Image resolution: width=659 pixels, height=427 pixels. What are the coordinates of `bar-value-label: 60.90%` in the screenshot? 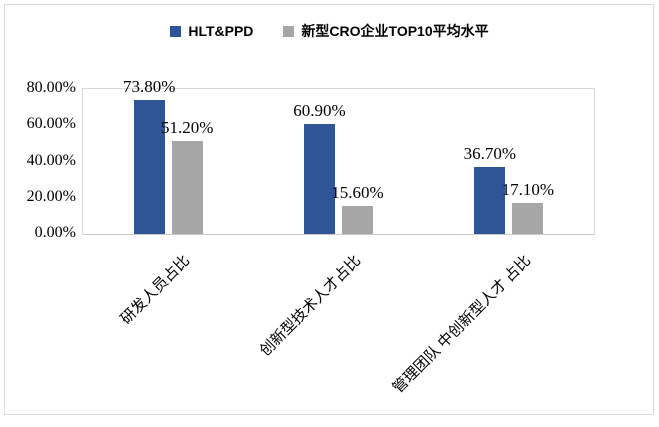 It's located at (319, 110).